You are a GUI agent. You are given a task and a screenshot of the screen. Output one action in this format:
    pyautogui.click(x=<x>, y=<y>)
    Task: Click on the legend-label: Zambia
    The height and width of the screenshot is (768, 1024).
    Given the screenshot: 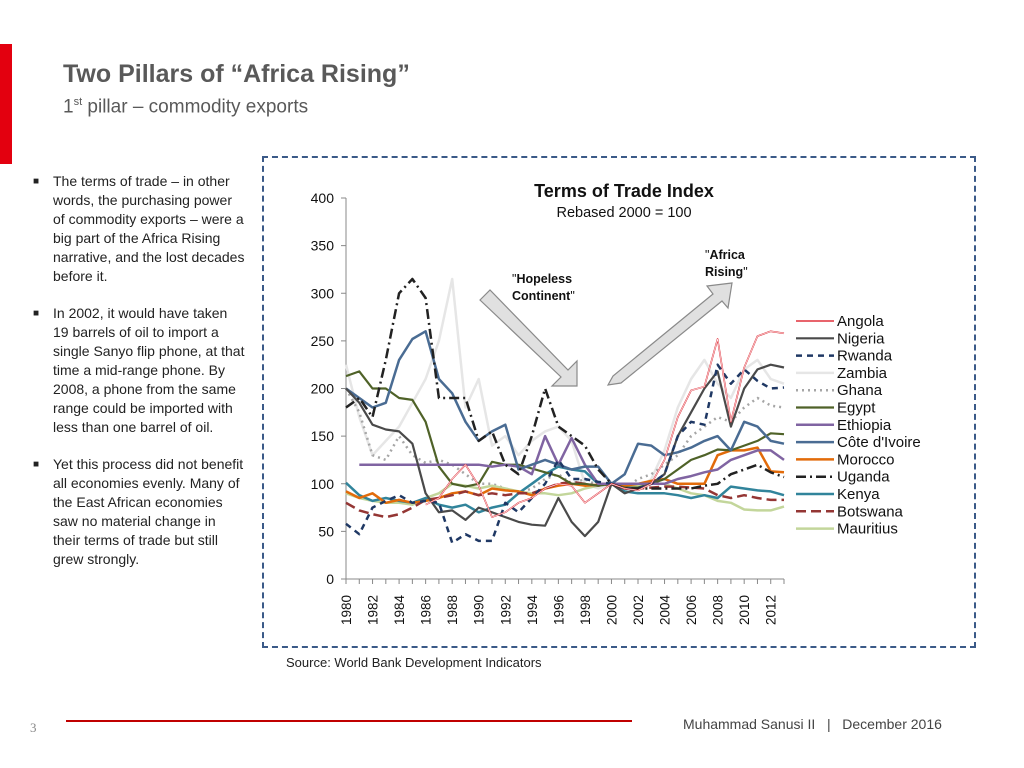 What is the action you would take?
    pyautogui.click(x=862, y=373)
    